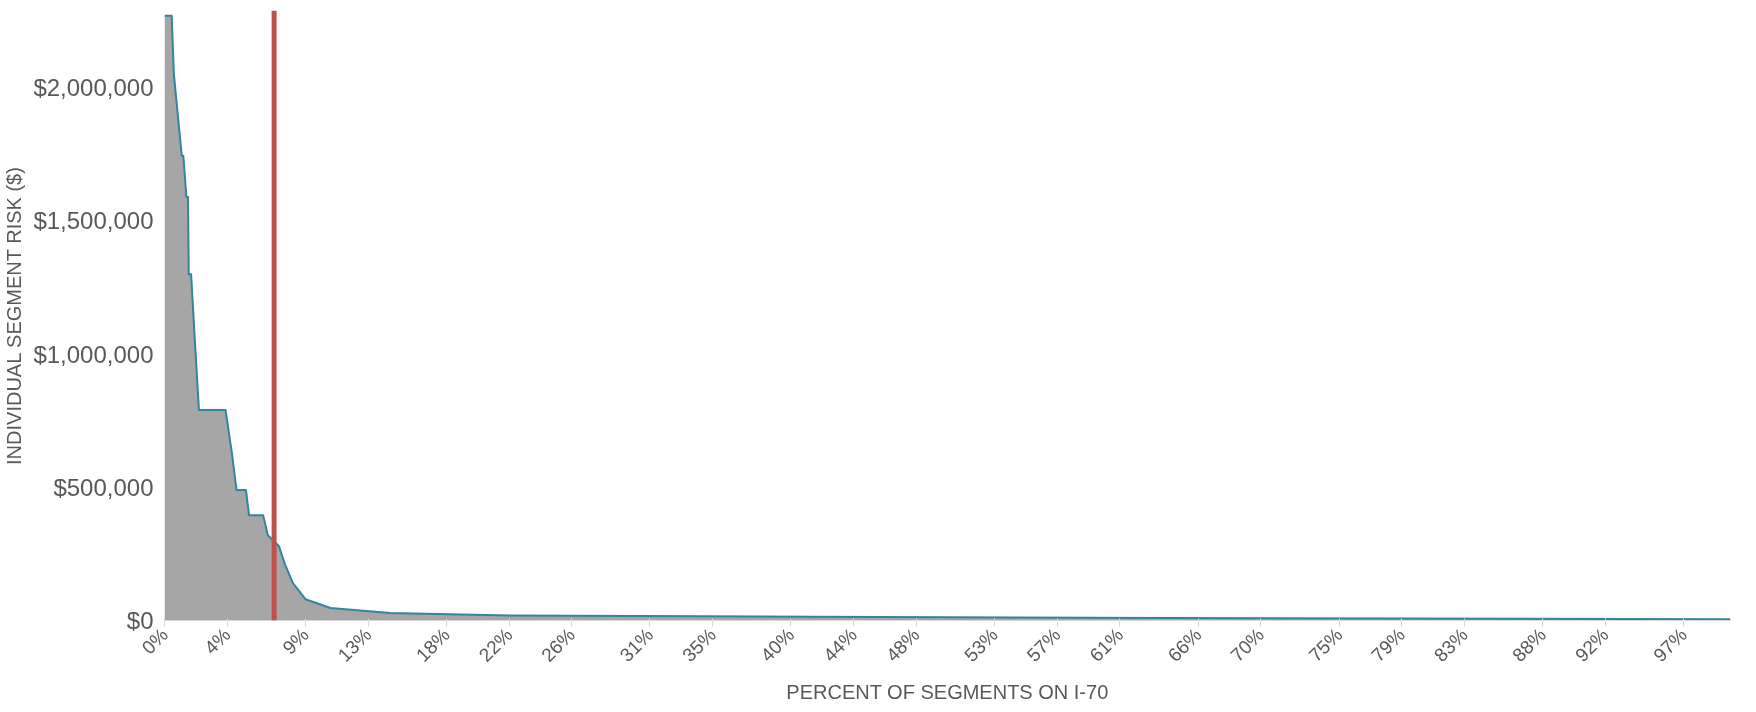  What do you see at coordinates (1529, 645) in the screenshot?
I see `x-tick-label: 88%` at bounding box center [1529, 645].